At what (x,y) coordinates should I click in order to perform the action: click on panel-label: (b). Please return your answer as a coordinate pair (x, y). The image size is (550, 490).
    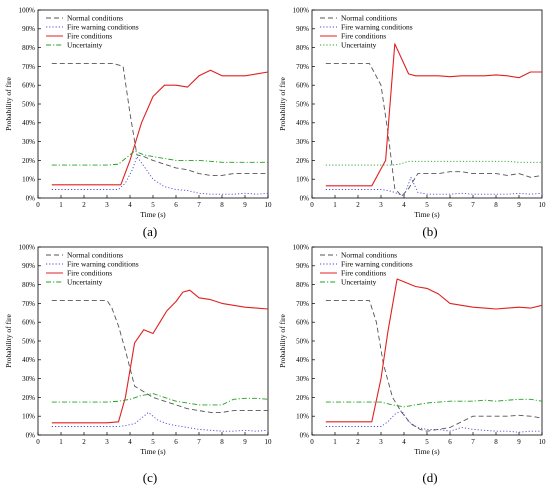
    Looking at the image, I should click on (429, 231).